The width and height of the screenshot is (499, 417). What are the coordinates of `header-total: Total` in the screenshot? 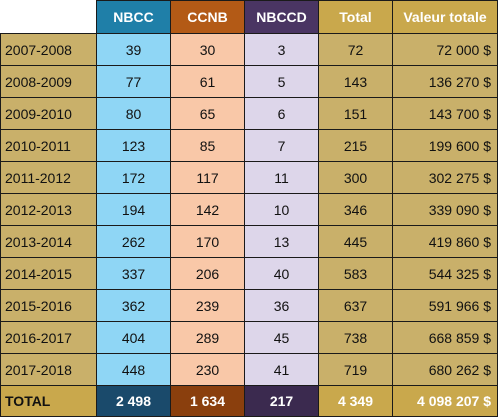 It's located at (355, 17).